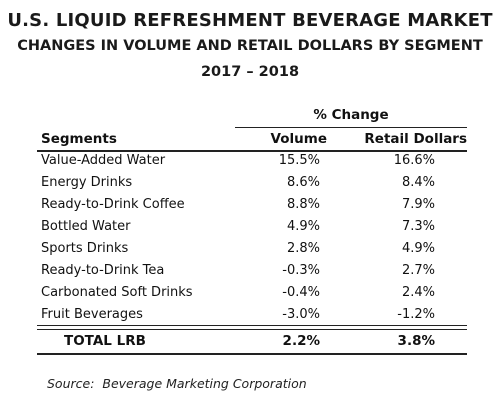 The image size is (500, 402). I want to click on total-divider-double, so click(252, 329).